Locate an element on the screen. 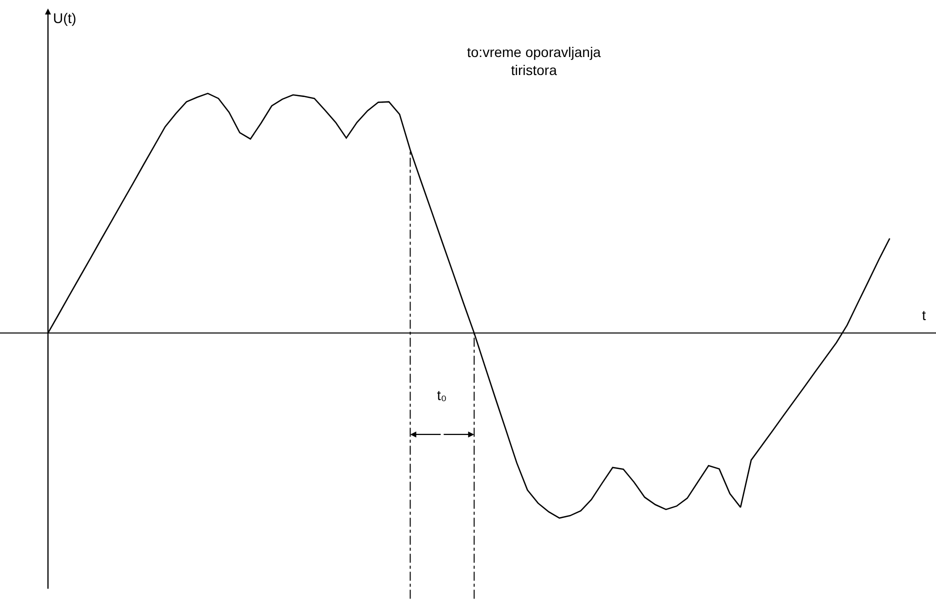 This screenshot has width=936, height=603. annotation: t₀ is located at coordinates (442, 395).